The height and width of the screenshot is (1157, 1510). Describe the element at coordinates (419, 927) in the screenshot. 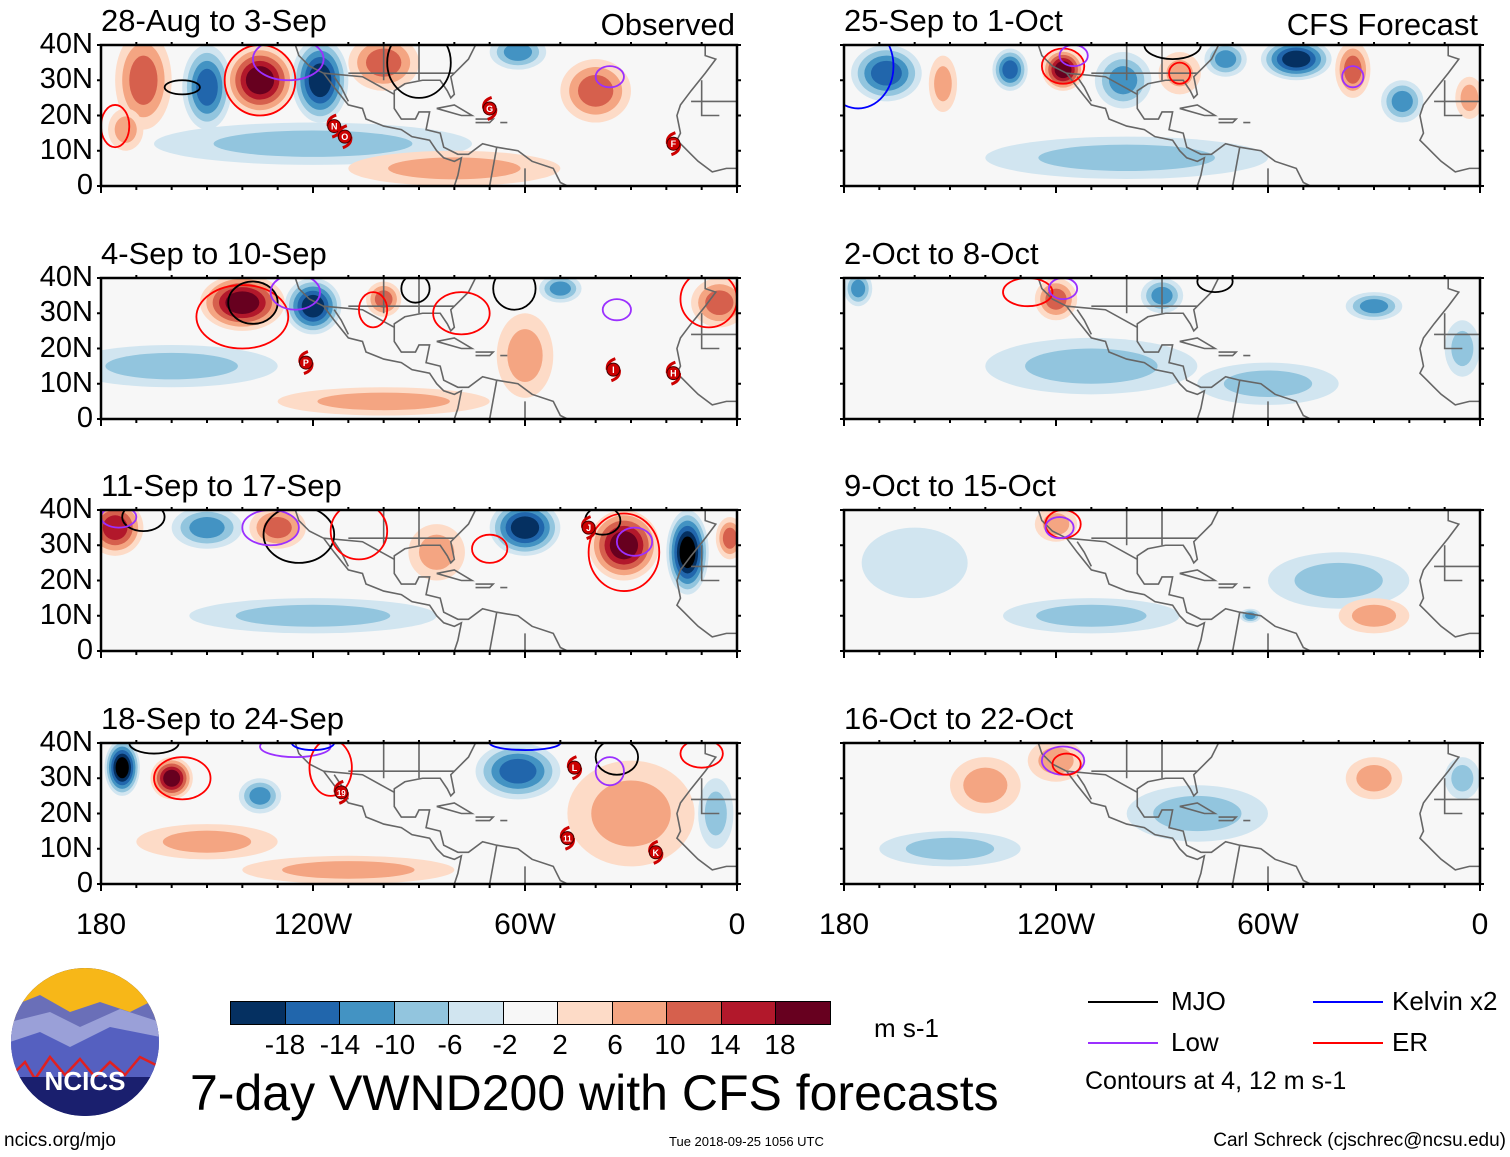

I see `x-axis-left` at that location.